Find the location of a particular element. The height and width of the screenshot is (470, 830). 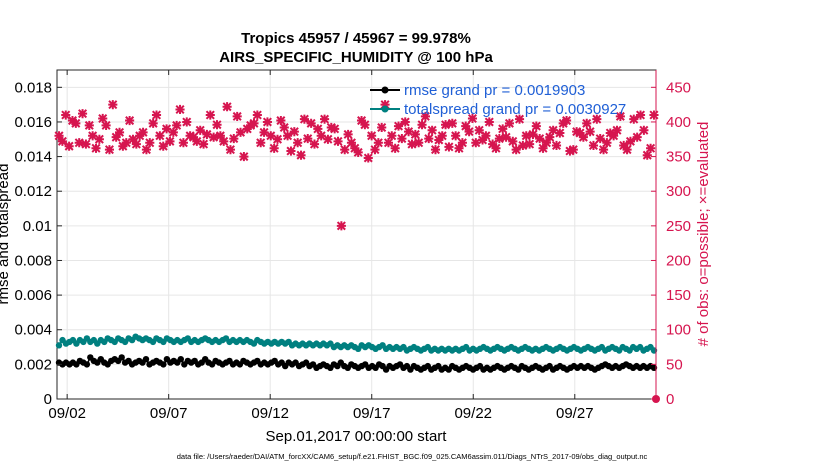

y-tick-label: 0.014 is located at coordinates (33, 157).